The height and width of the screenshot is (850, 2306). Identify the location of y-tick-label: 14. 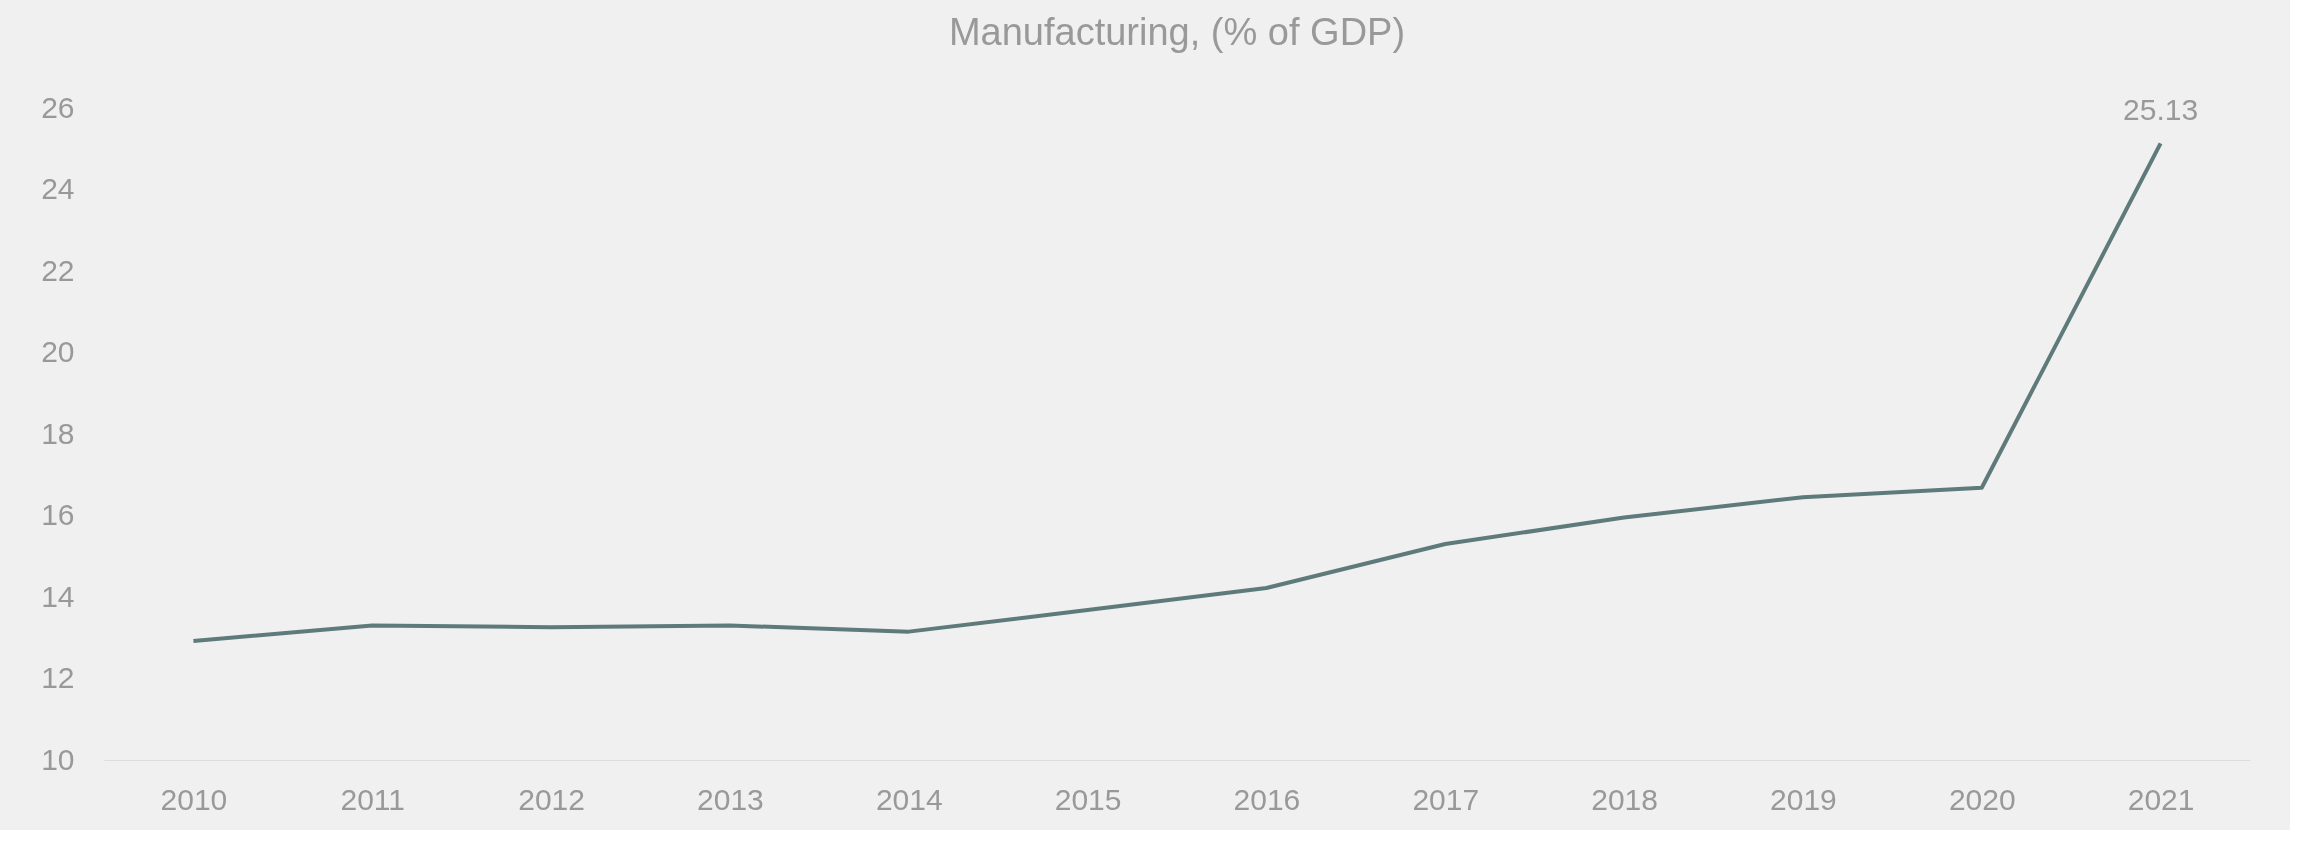
(58, 596).